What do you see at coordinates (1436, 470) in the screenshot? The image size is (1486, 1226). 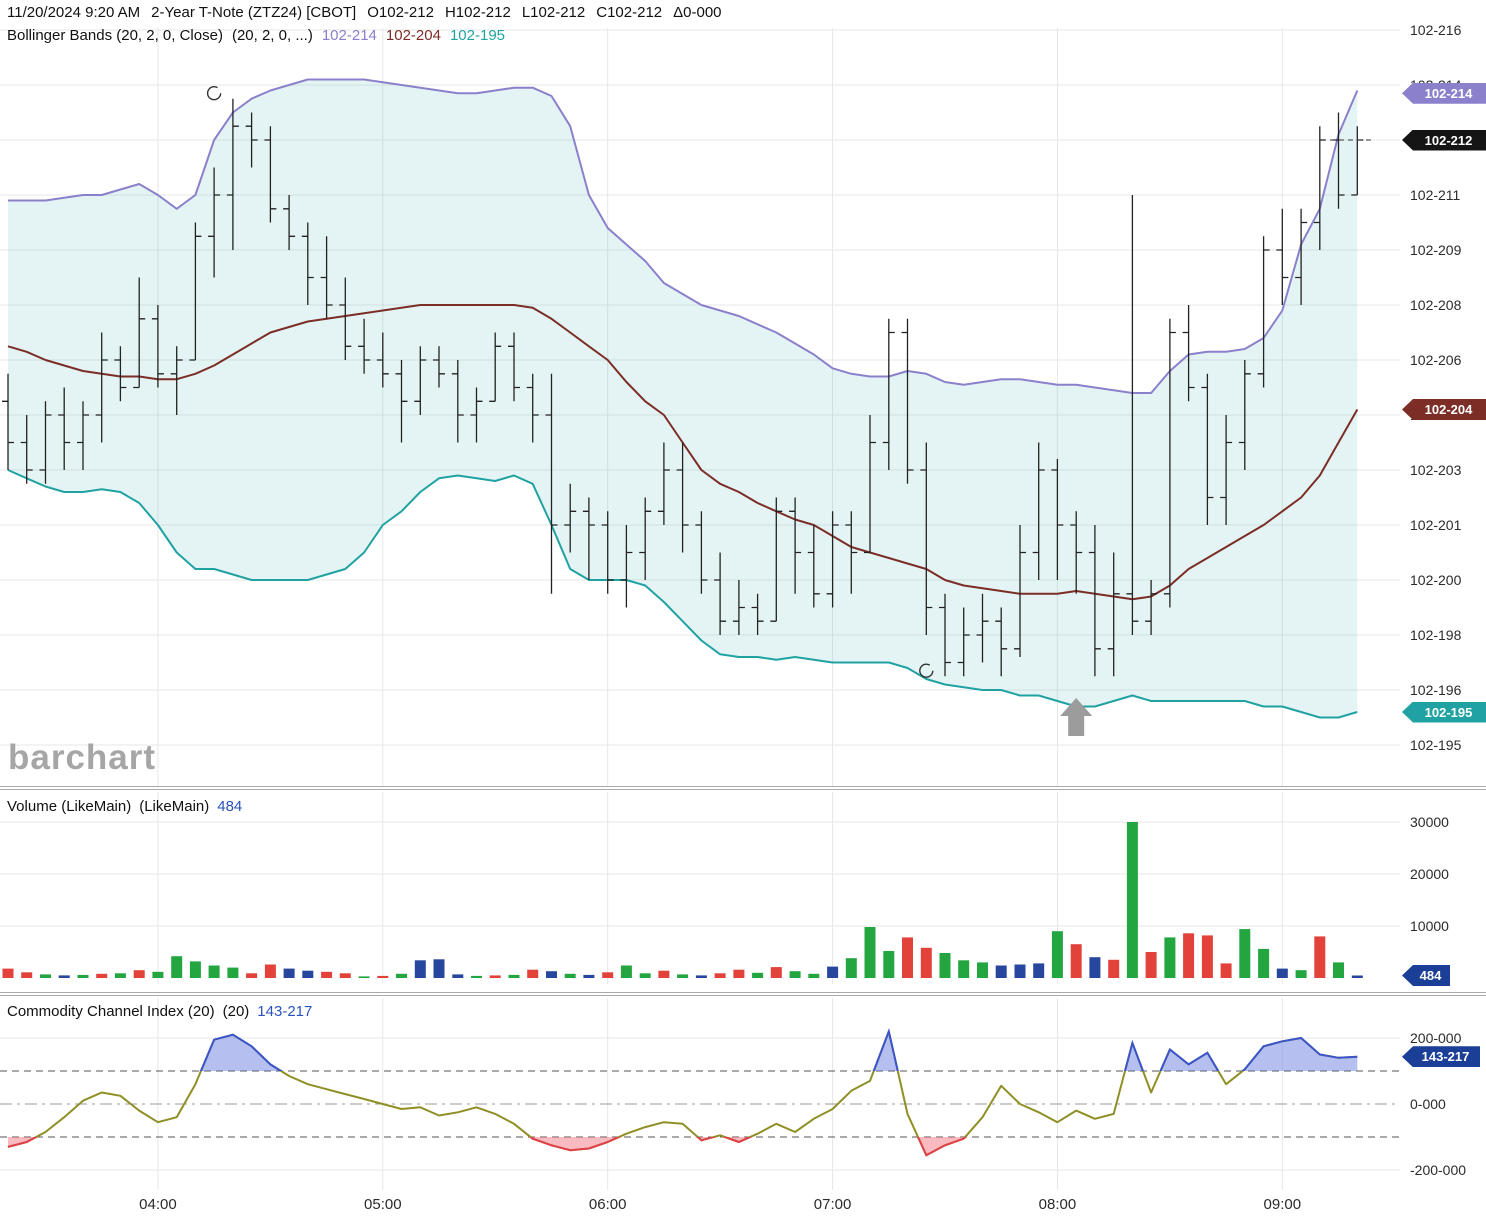 I see `price-axis-label: 102-203` at bounding box center [1436, 470].